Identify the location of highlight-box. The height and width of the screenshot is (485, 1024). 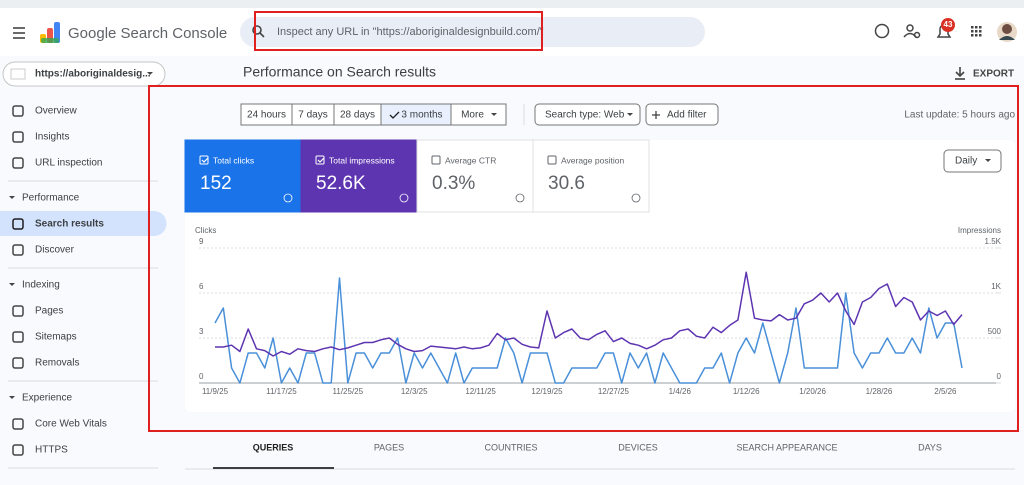
(398, 31).